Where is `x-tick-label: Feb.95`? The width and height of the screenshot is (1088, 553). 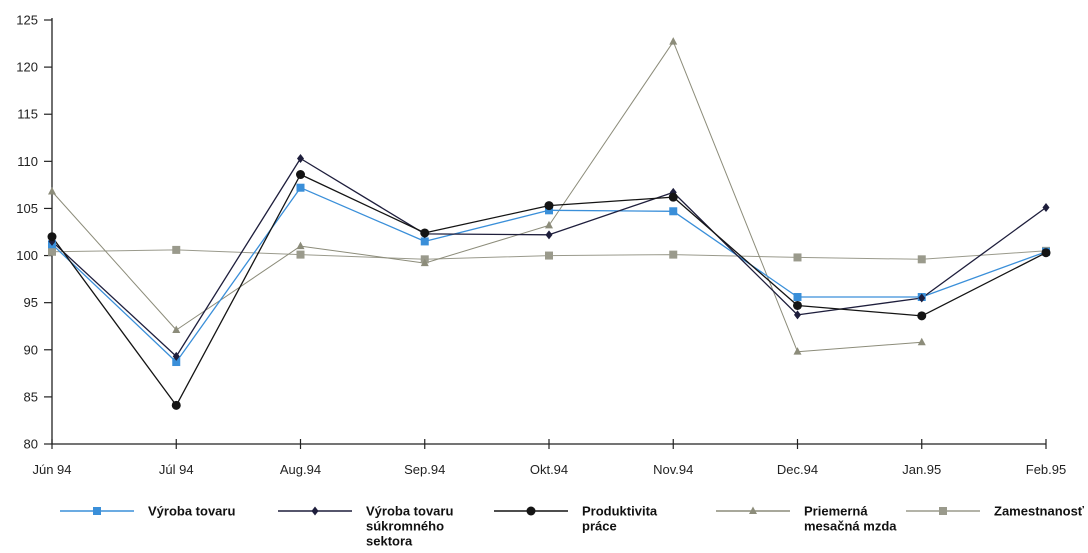
x-tick-label: Feb.95 is located at coordinates (1046, 469).